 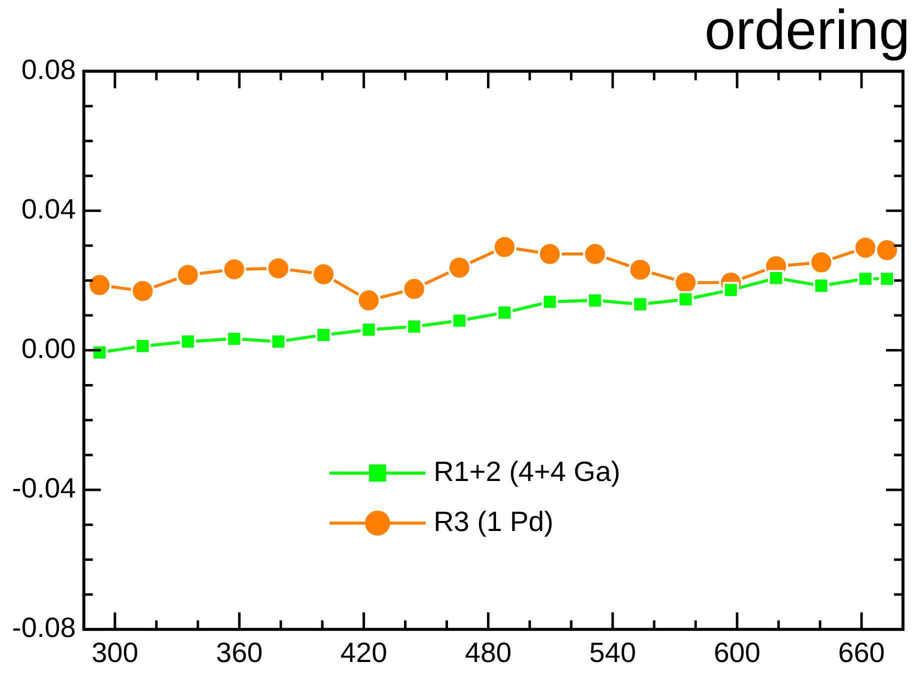 I want to click on legend-label: R3 (1 Pd), so click(x=494, y=521).